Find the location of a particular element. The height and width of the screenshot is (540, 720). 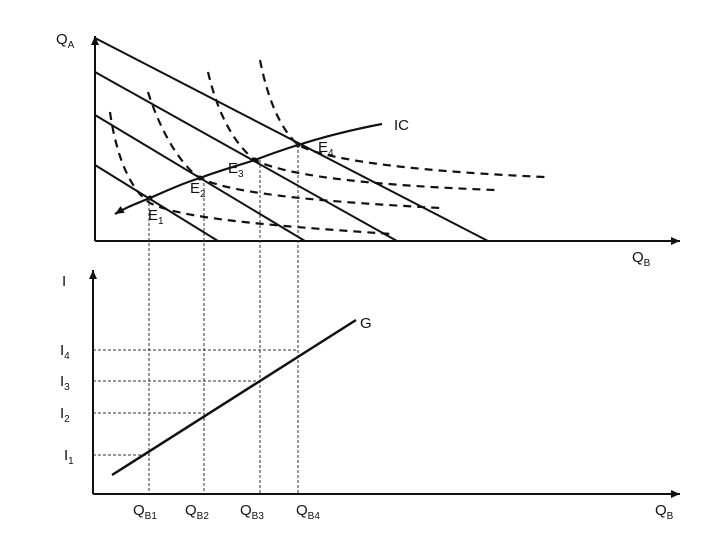

income-consumption-curve-label: IC is located at coordinates (401, 125).